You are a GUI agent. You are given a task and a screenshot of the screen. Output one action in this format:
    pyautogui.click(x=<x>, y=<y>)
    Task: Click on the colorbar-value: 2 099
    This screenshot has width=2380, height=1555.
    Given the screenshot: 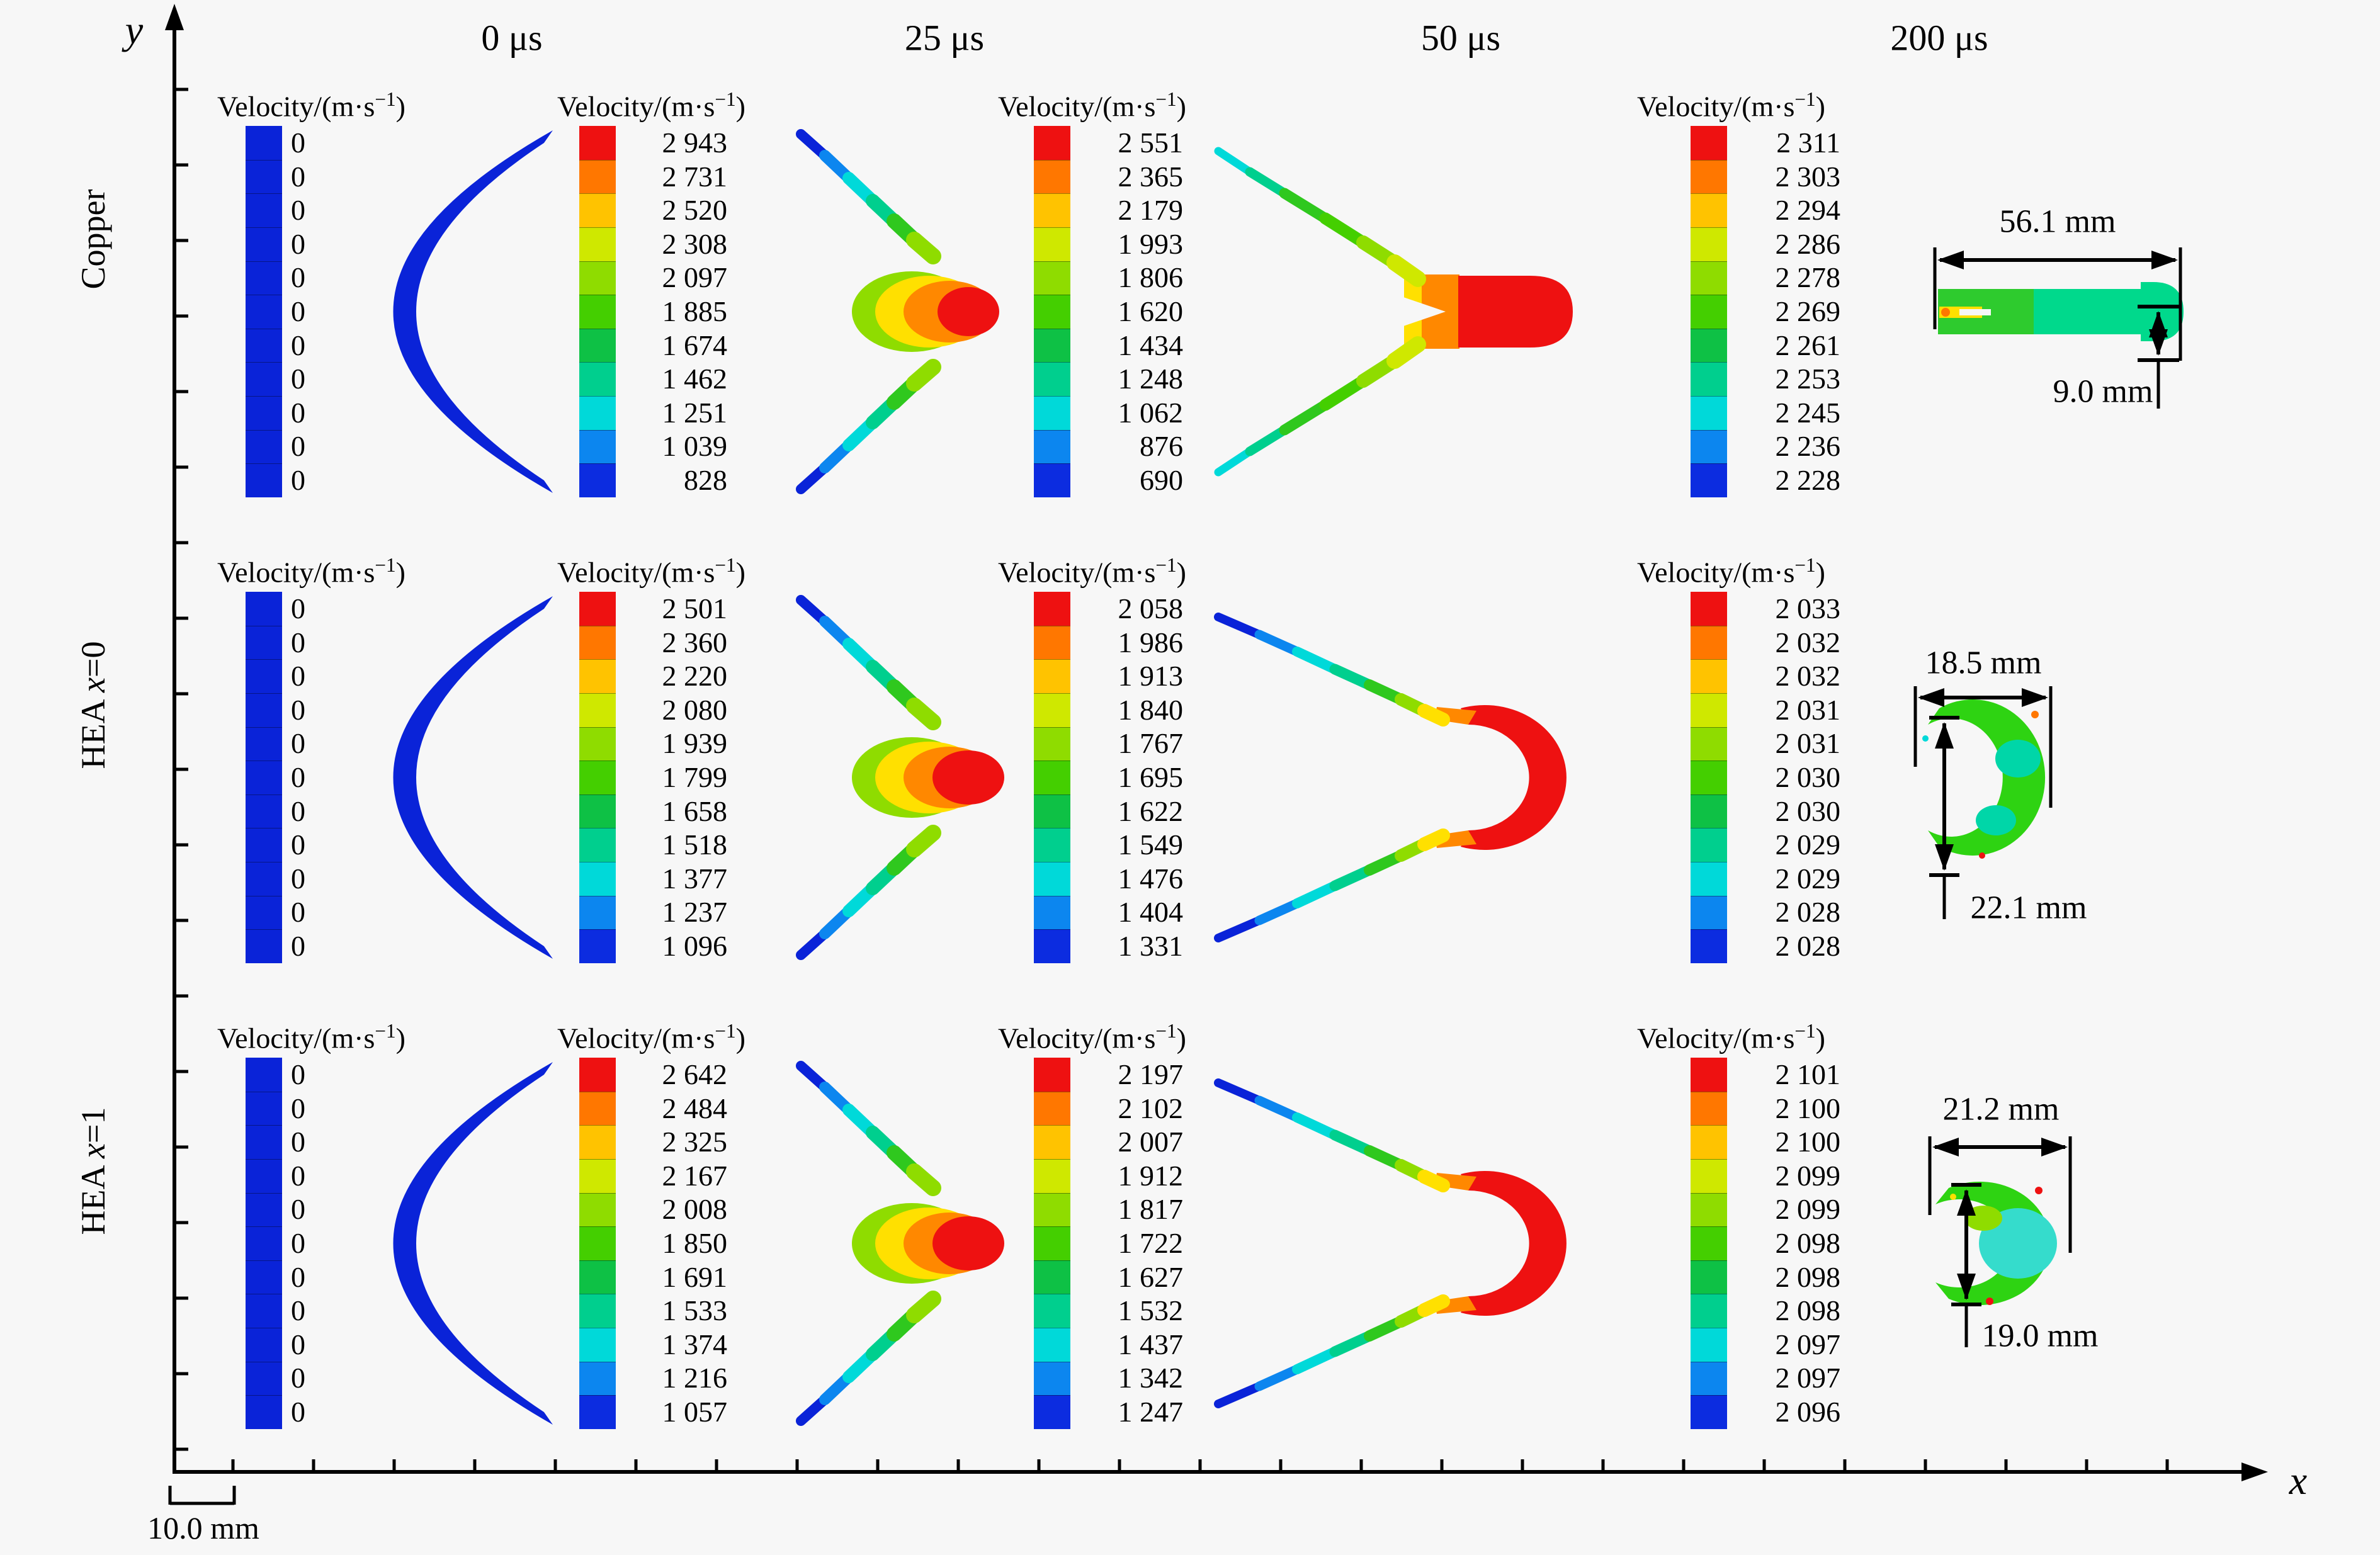 What is the action you would take?
    pyautogui.click(x=1808, y=1175)
    